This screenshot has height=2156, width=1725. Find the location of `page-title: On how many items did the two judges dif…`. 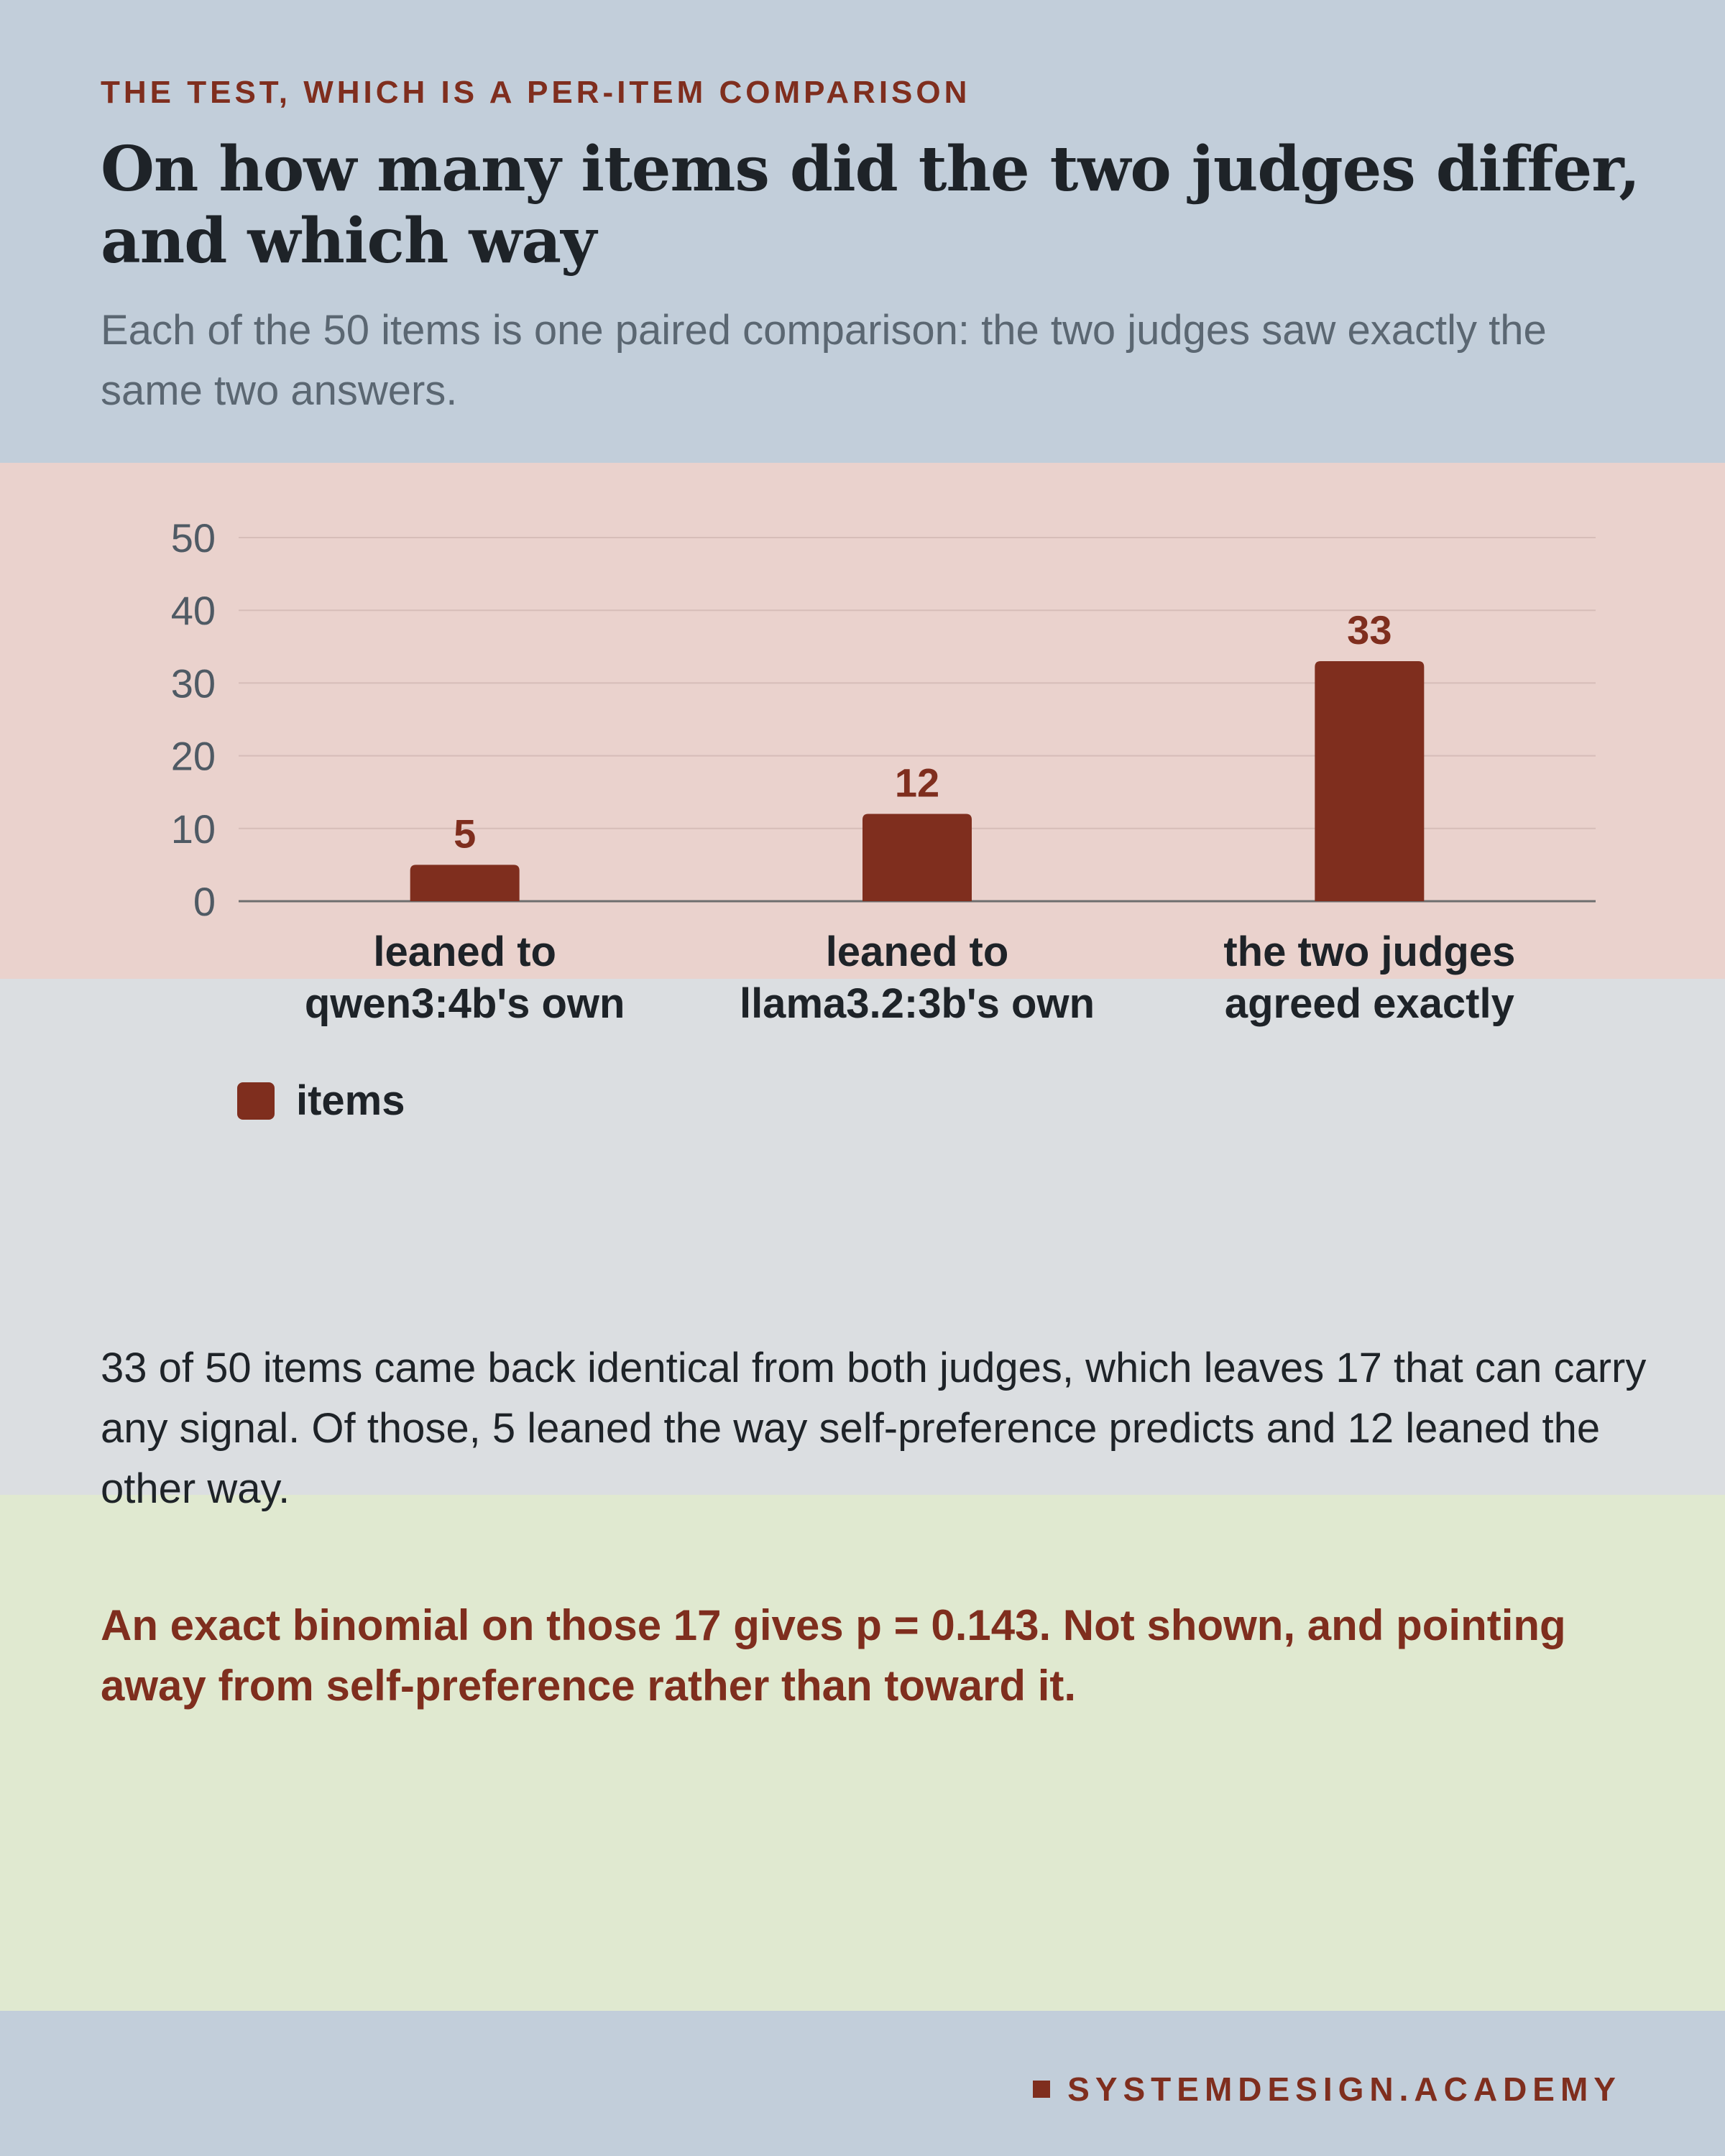

page-title: On how many items did the two judges dif… is located at coordinates (870, 205).